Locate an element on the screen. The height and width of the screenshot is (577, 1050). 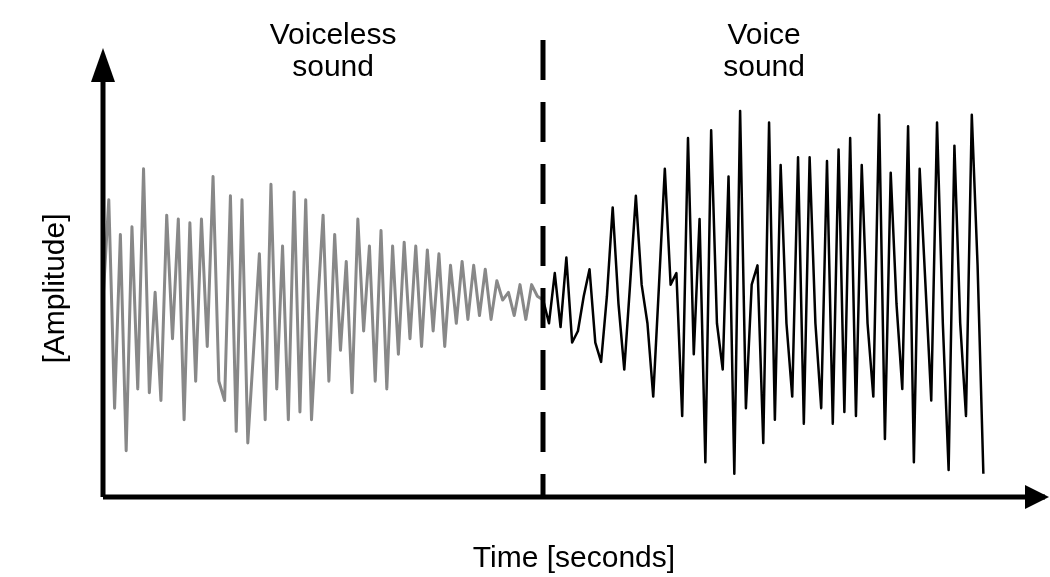
text: Voiceless sound is located at coordinates (333, 49).